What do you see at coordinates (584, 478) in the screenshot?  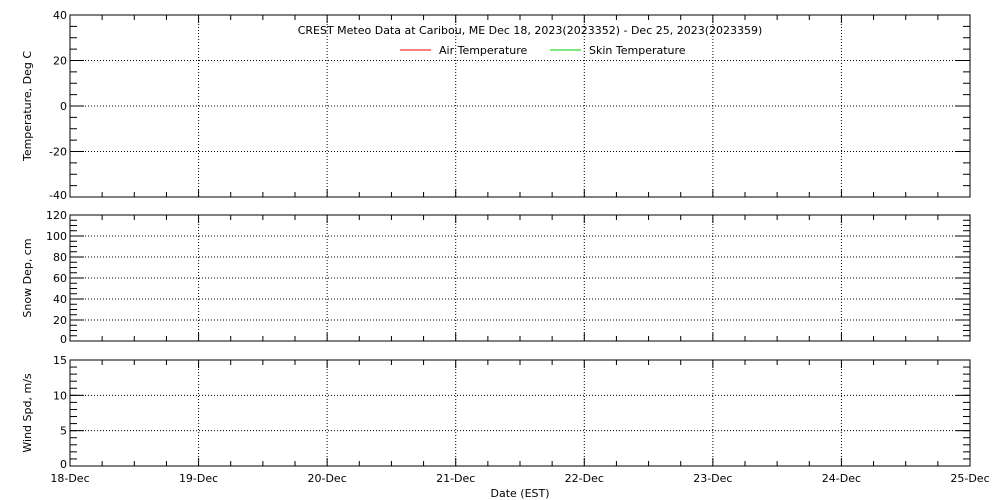 I see `x-tick-label: 22-Dec` at bounding box center [584, 478].